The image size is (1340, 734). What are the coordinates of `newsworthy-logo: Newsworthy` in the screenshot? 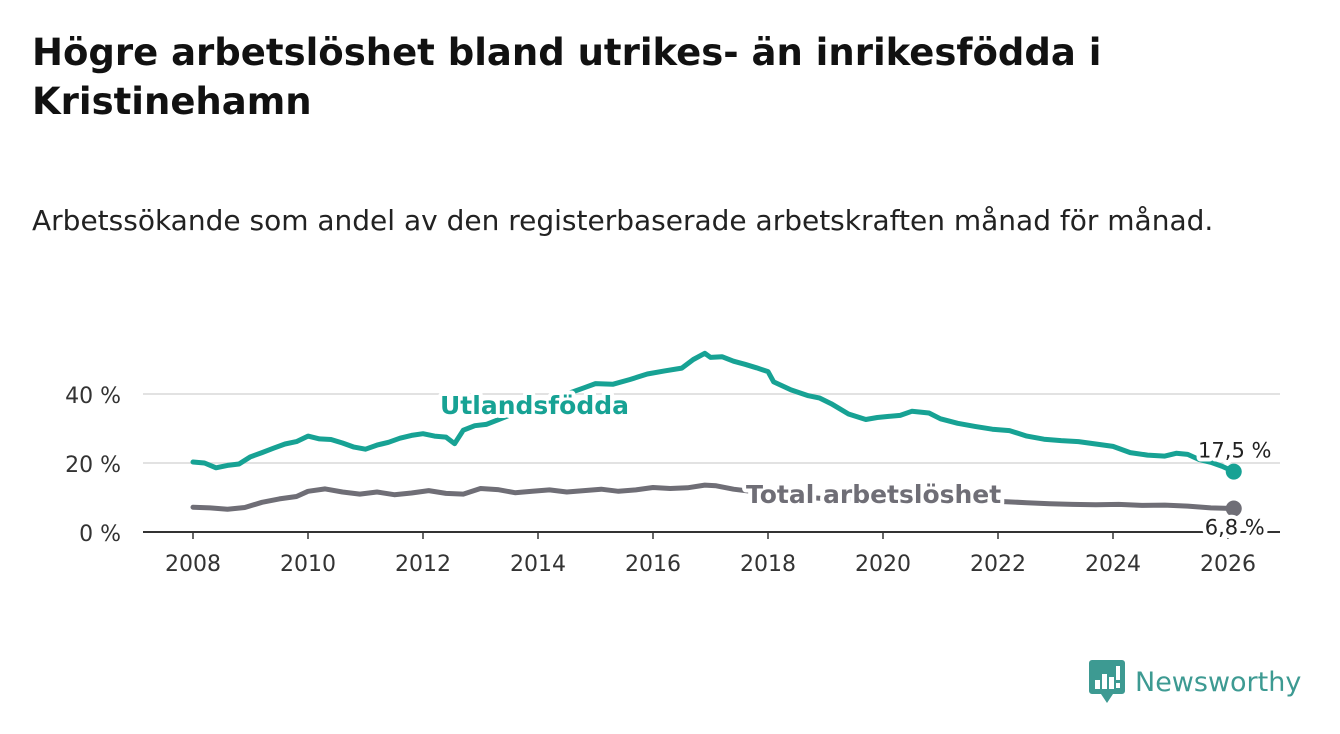 It's located at (1195, 682).